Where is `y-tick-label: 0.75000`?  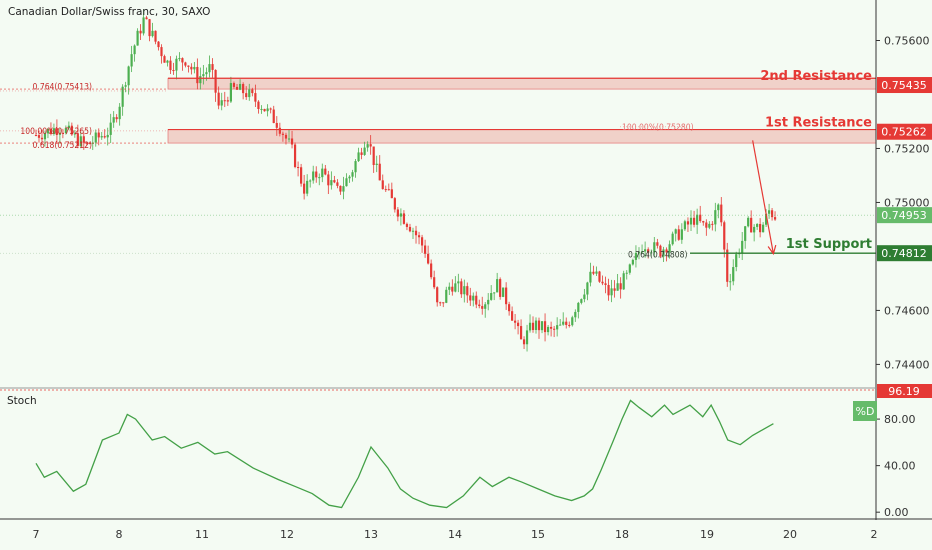
y-tick-label: 0.75000 is located at coordinates (907, 202).